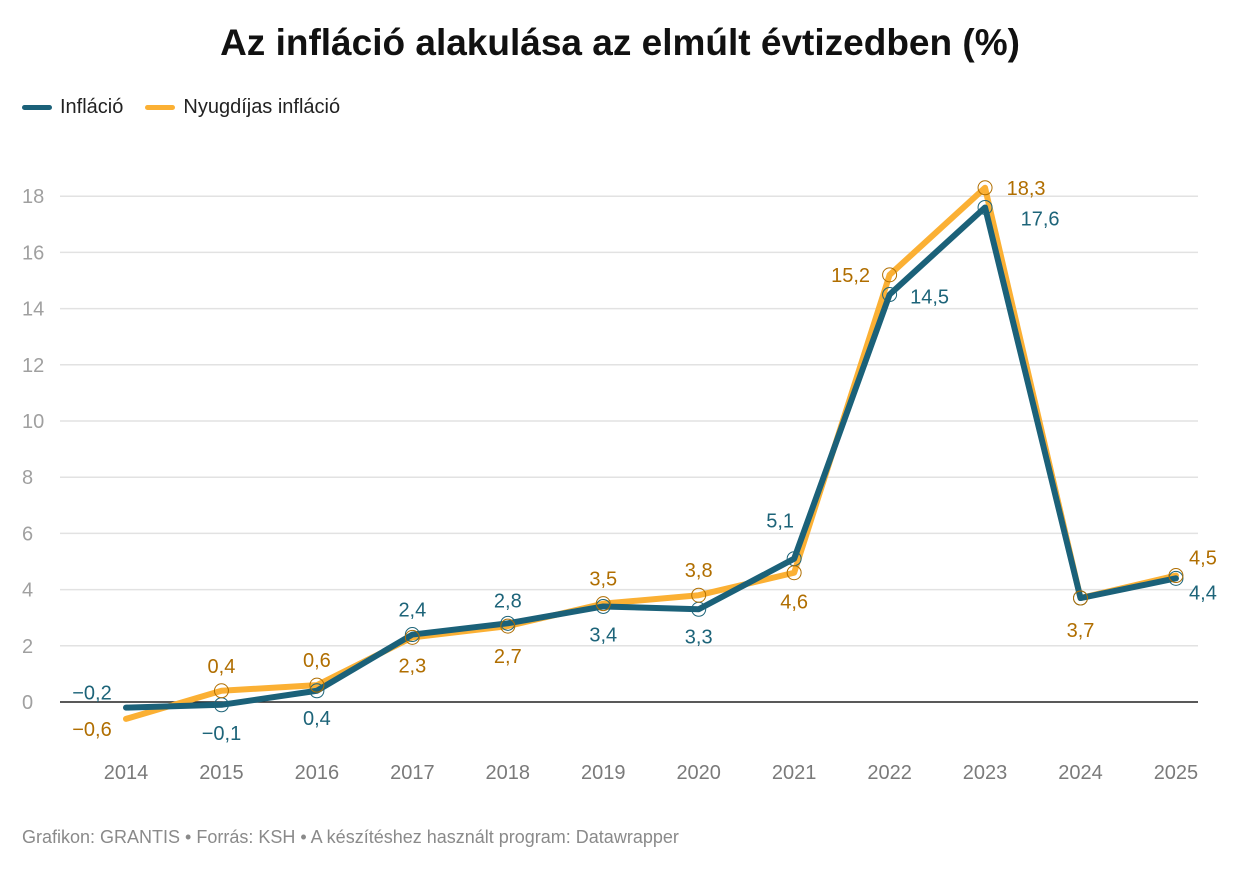 The width and height of the screenshot is (1240, 872). Describe the element at coordinates (1081, 631) in the screenshot. I see `data-label: 3,7` at that location.